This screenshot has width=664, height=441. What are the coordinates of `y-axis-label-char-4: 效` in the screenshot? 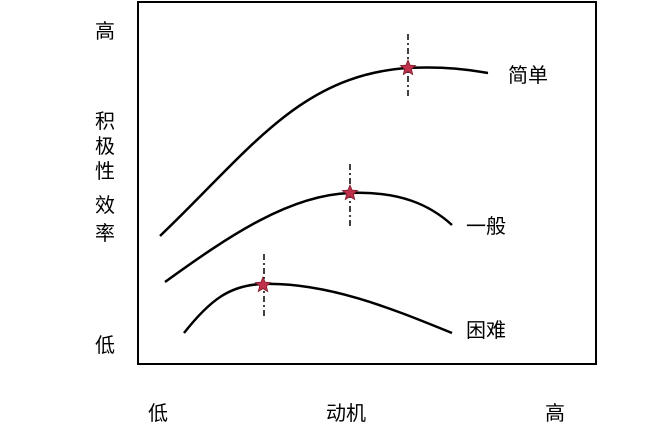 It's located at (105, 205).